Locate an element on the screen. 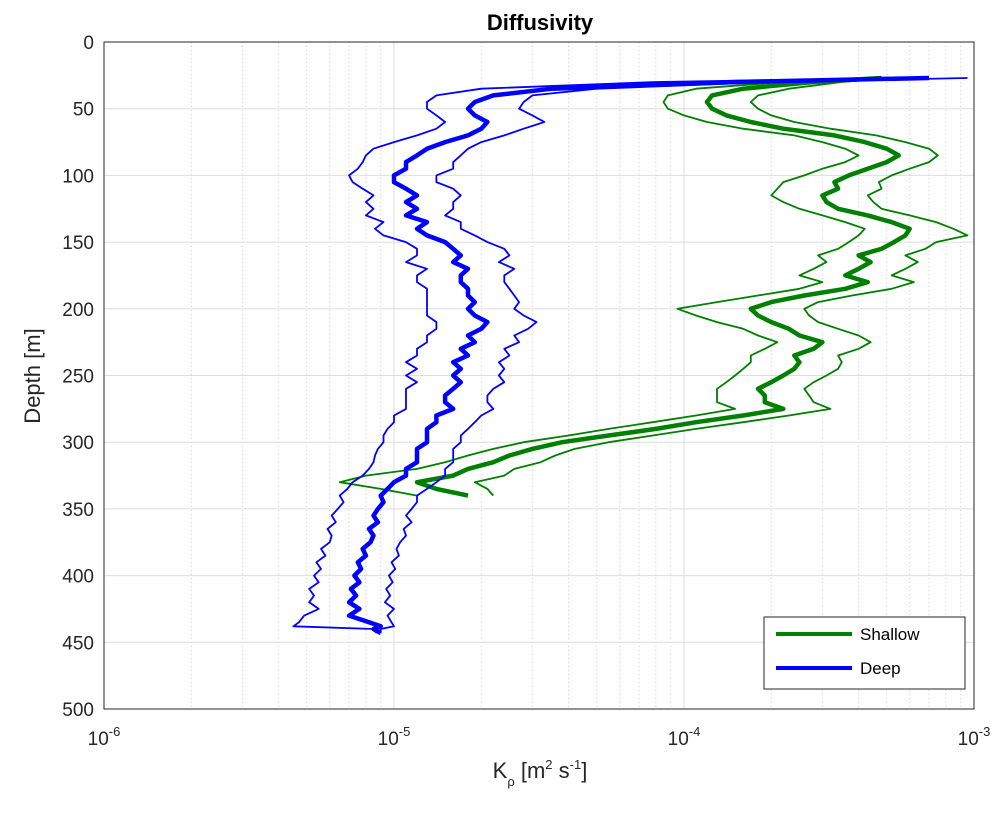 The width and height of the screenshot is (1004, 827). x-axis-label: Kρ [m2 s-1] is located at coordinates (540, 773).